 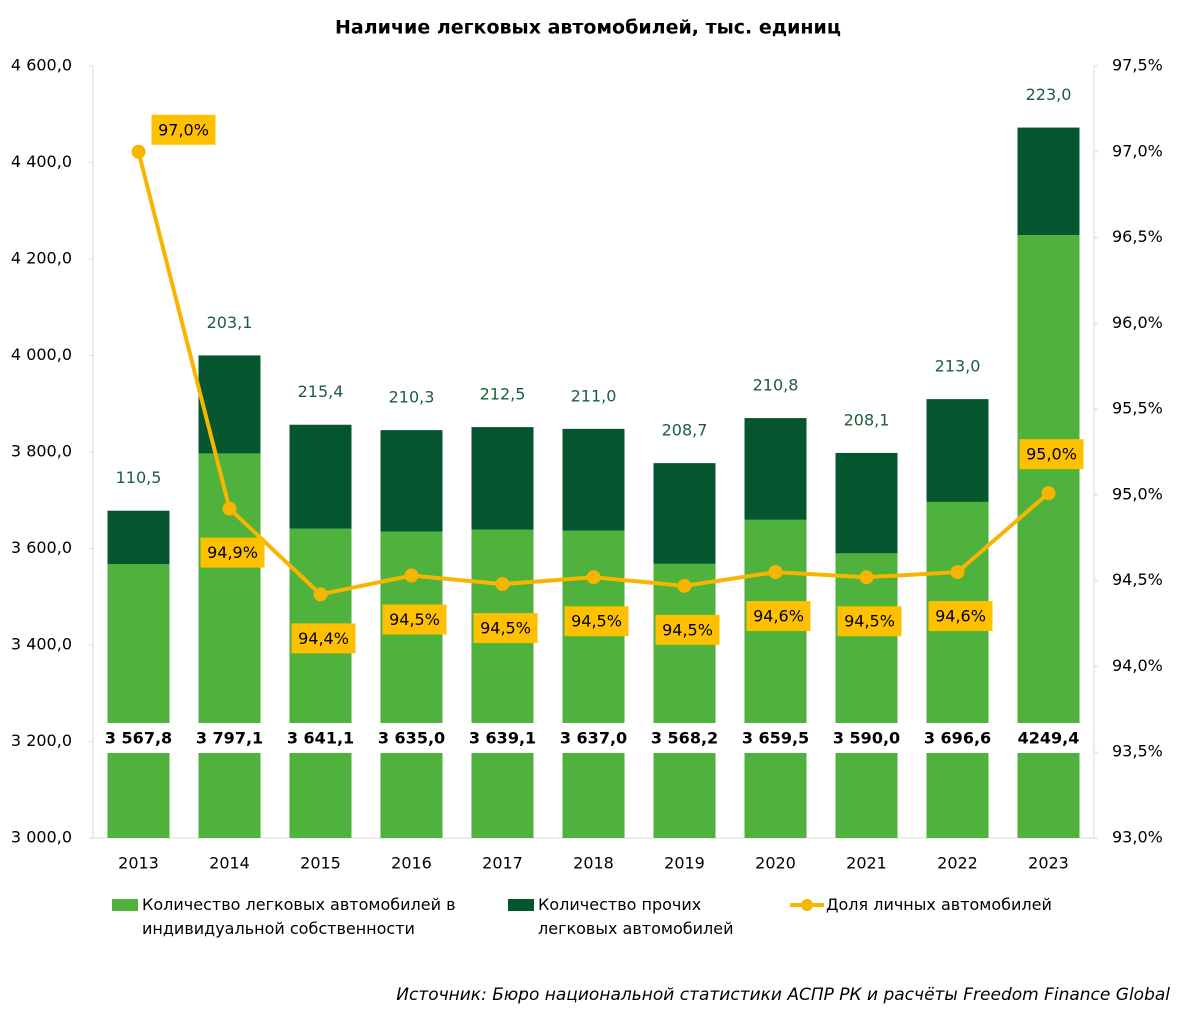 I want to click on data-label: 211,0, so click(x=594, y=395).